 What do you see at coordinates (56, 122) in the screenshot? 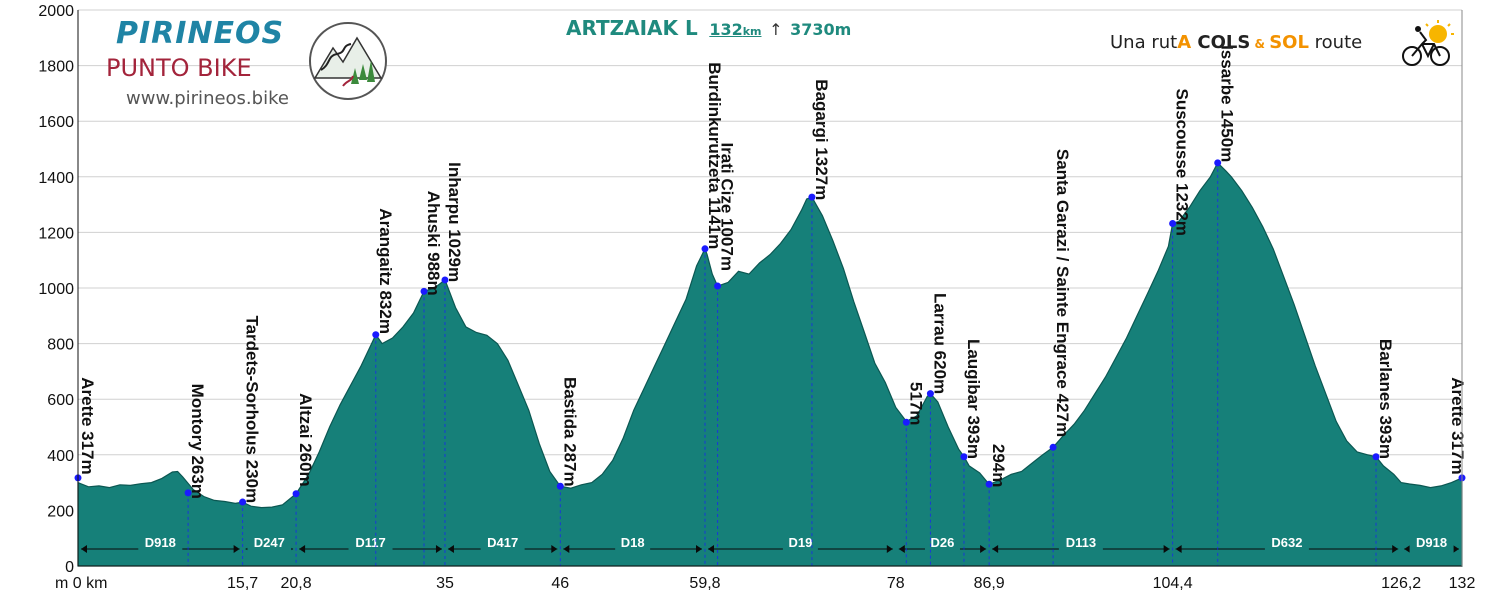
I see `y-tick-label: 1600` at bounding box center [56, 122].